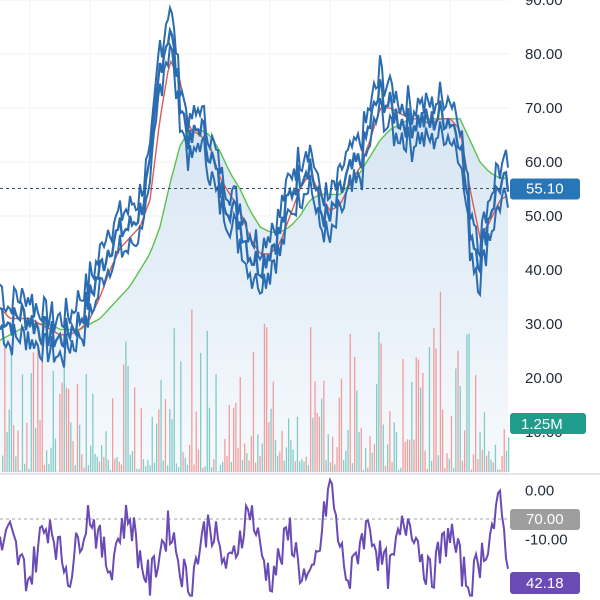 This screenshot has height=600, width=600. What do you see at coordinates (544, 162) in the screenshot?
I see `price-tick-label: 60.00` at bounding box center [544, 162].